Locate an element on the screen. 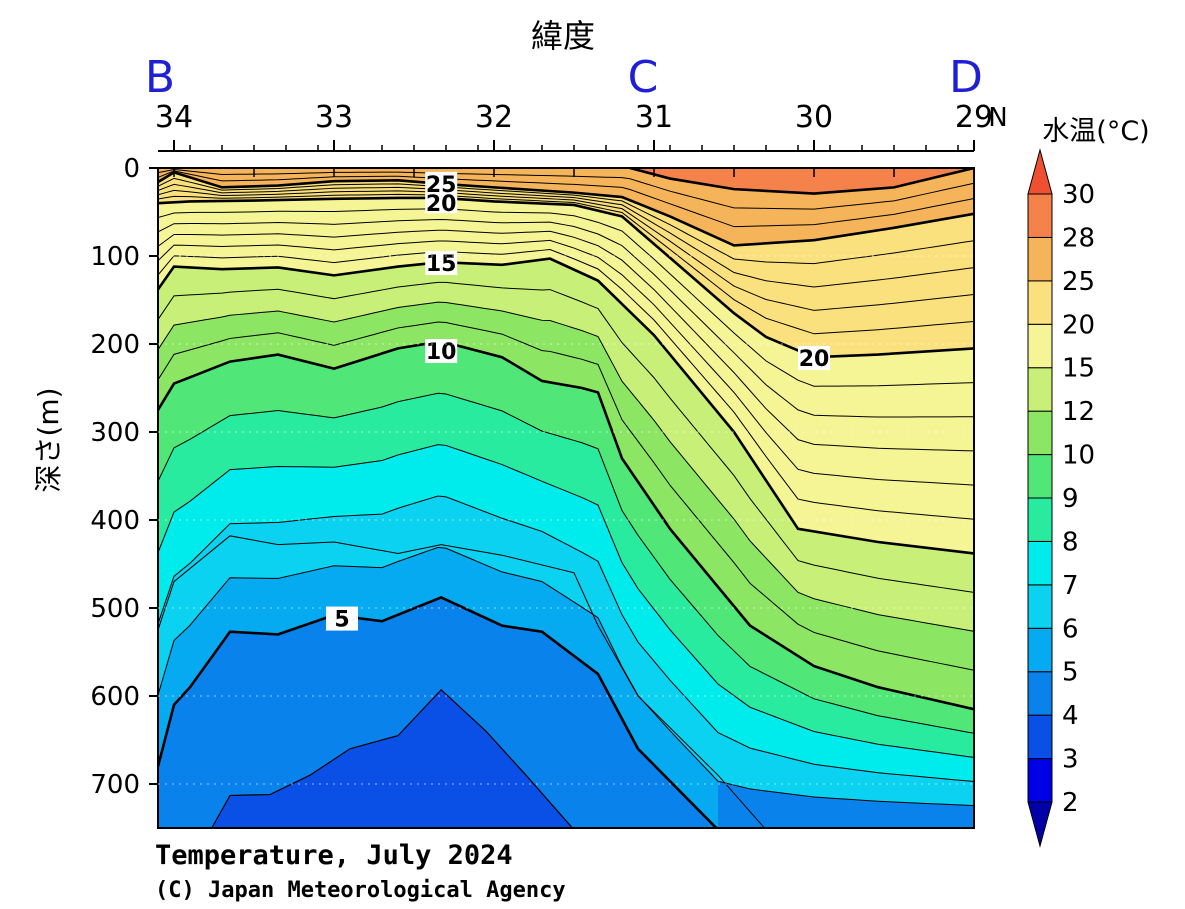  colorbar-tick-label: 30 is located at coordinates (1078, 195).